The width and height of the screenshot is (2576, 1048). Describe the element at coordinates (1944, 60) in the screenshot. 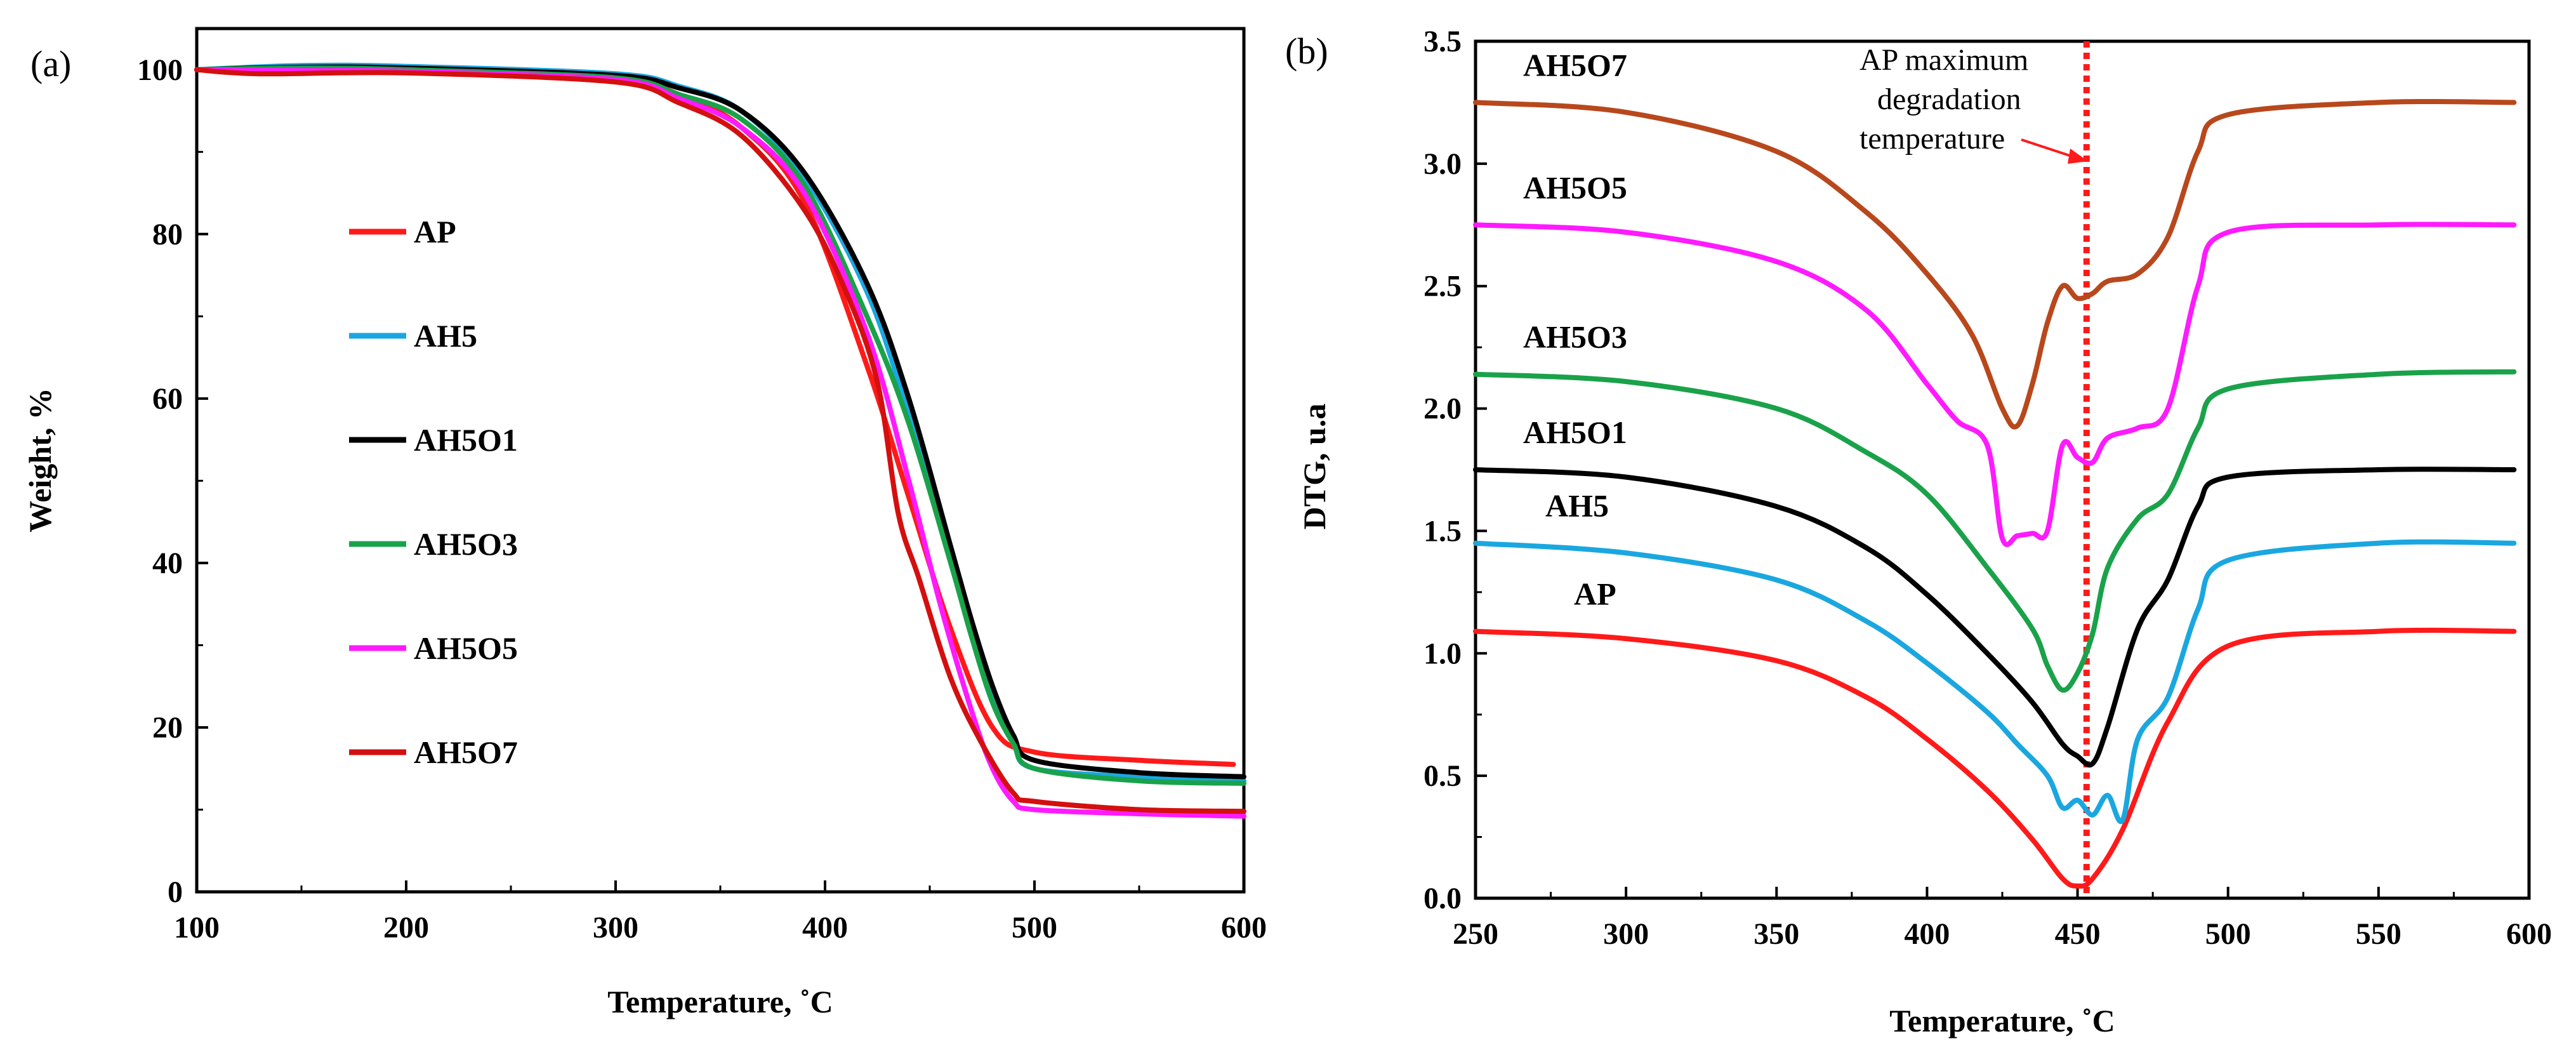

I see `annotation-line-1: AP maximum` at that location.